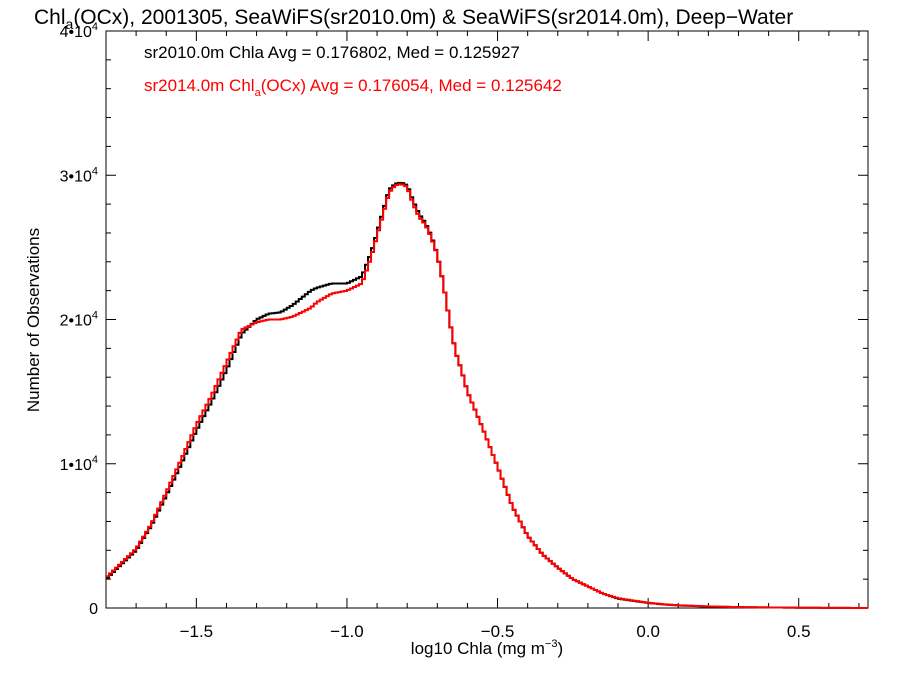 The width and height of the screenshot is (900, 675). I want to click on y-tick-label: 1•104, so click(79, 464).